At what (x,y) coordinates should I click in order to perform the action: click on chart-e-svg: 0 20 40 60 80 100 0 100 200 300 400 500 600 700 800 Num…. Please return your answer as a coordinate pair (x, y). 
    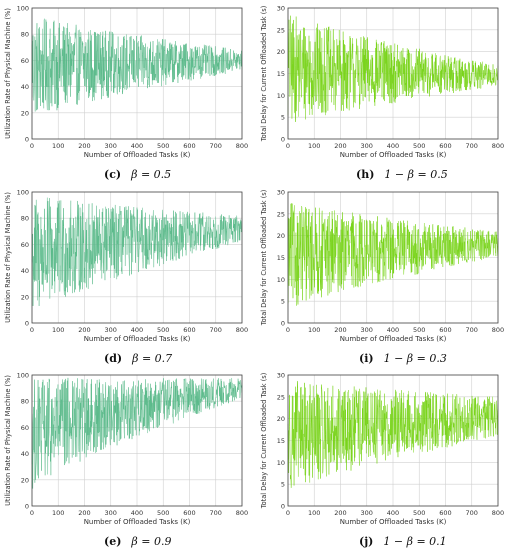
    Looking at the image, I should click on (126, 449).